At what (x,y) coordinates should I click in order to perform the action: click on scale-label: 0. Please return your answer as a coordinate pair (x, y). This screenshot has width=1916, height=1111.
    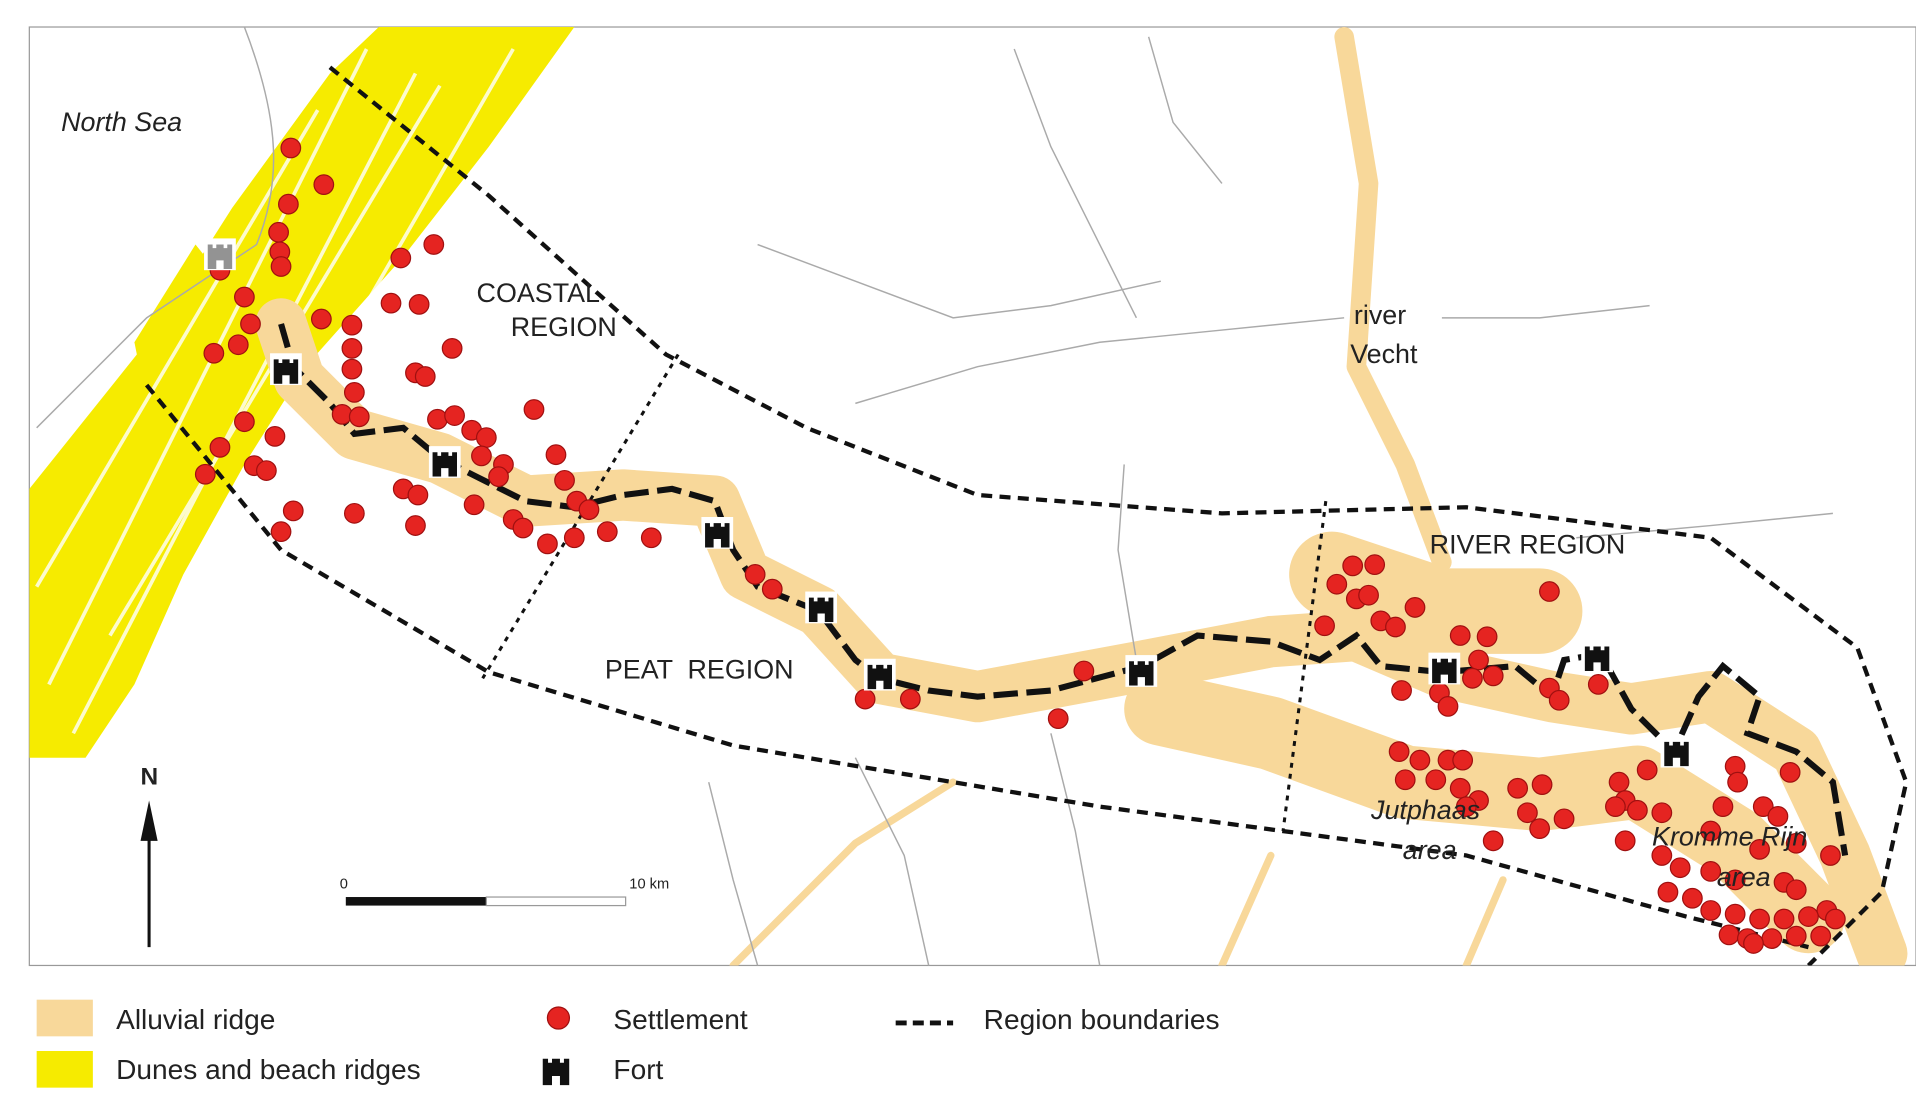
    Looking at the image, I should click on (344, 884).